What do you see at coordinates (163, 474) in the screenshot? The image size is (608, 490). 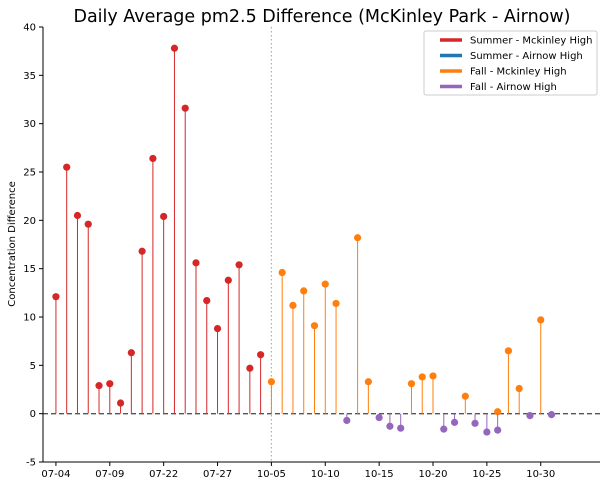 I see `x-tick-label-2: 07-22` at bounding box center [163, 474].